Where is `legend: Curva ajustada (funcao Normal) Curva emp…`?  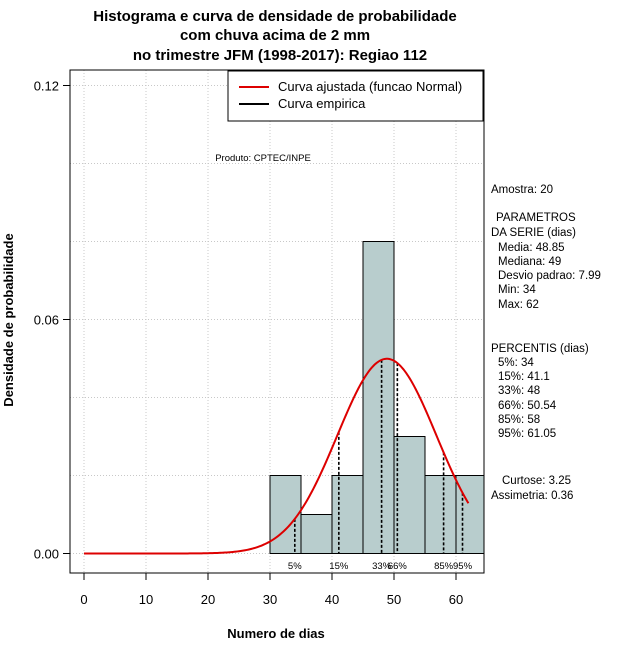
legend: Curva ajustada (funcao Normal) Curva emp… is located at coordinates (355, 96).